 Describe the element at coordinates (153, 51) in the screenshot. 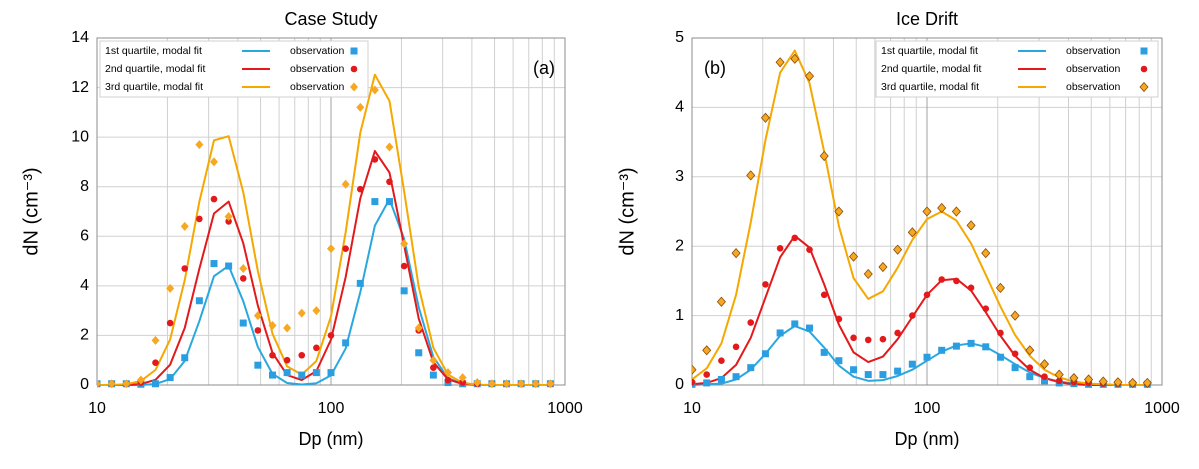

I see `legend-label: 1st quartile, modal fit` at that location.